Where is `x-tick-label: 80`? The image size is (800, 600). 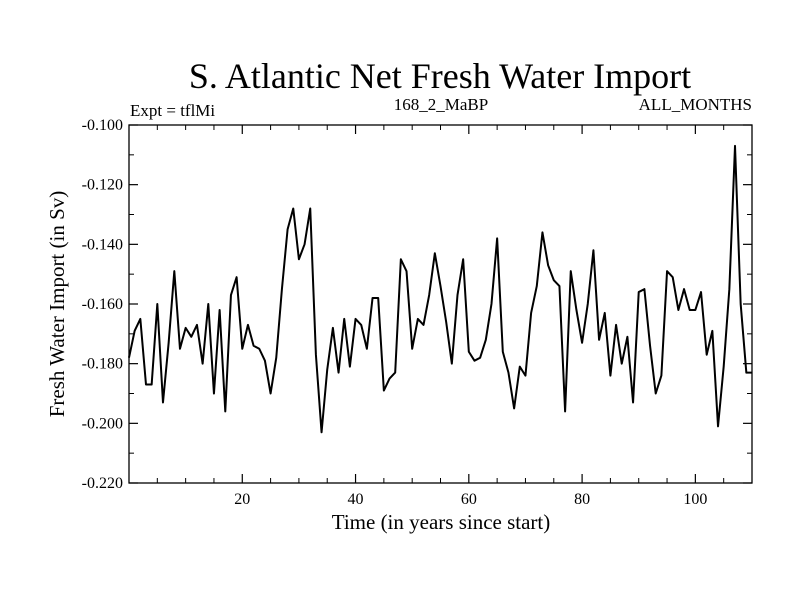
x-tick-label: 80 is located at coordinates (582, 499).